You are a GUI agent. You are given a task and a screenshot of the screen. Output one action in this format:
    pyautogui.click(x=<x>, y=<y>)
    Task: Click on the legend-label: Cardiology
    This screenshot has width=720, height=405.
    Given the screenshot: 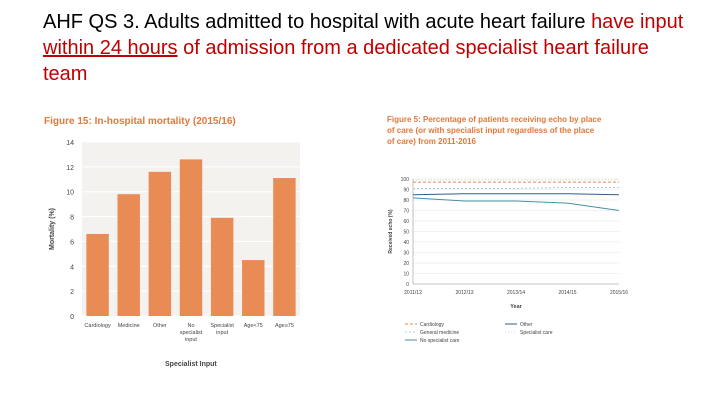 What is the action you would take?
    pyautogui.click(x=432, y=325)
    